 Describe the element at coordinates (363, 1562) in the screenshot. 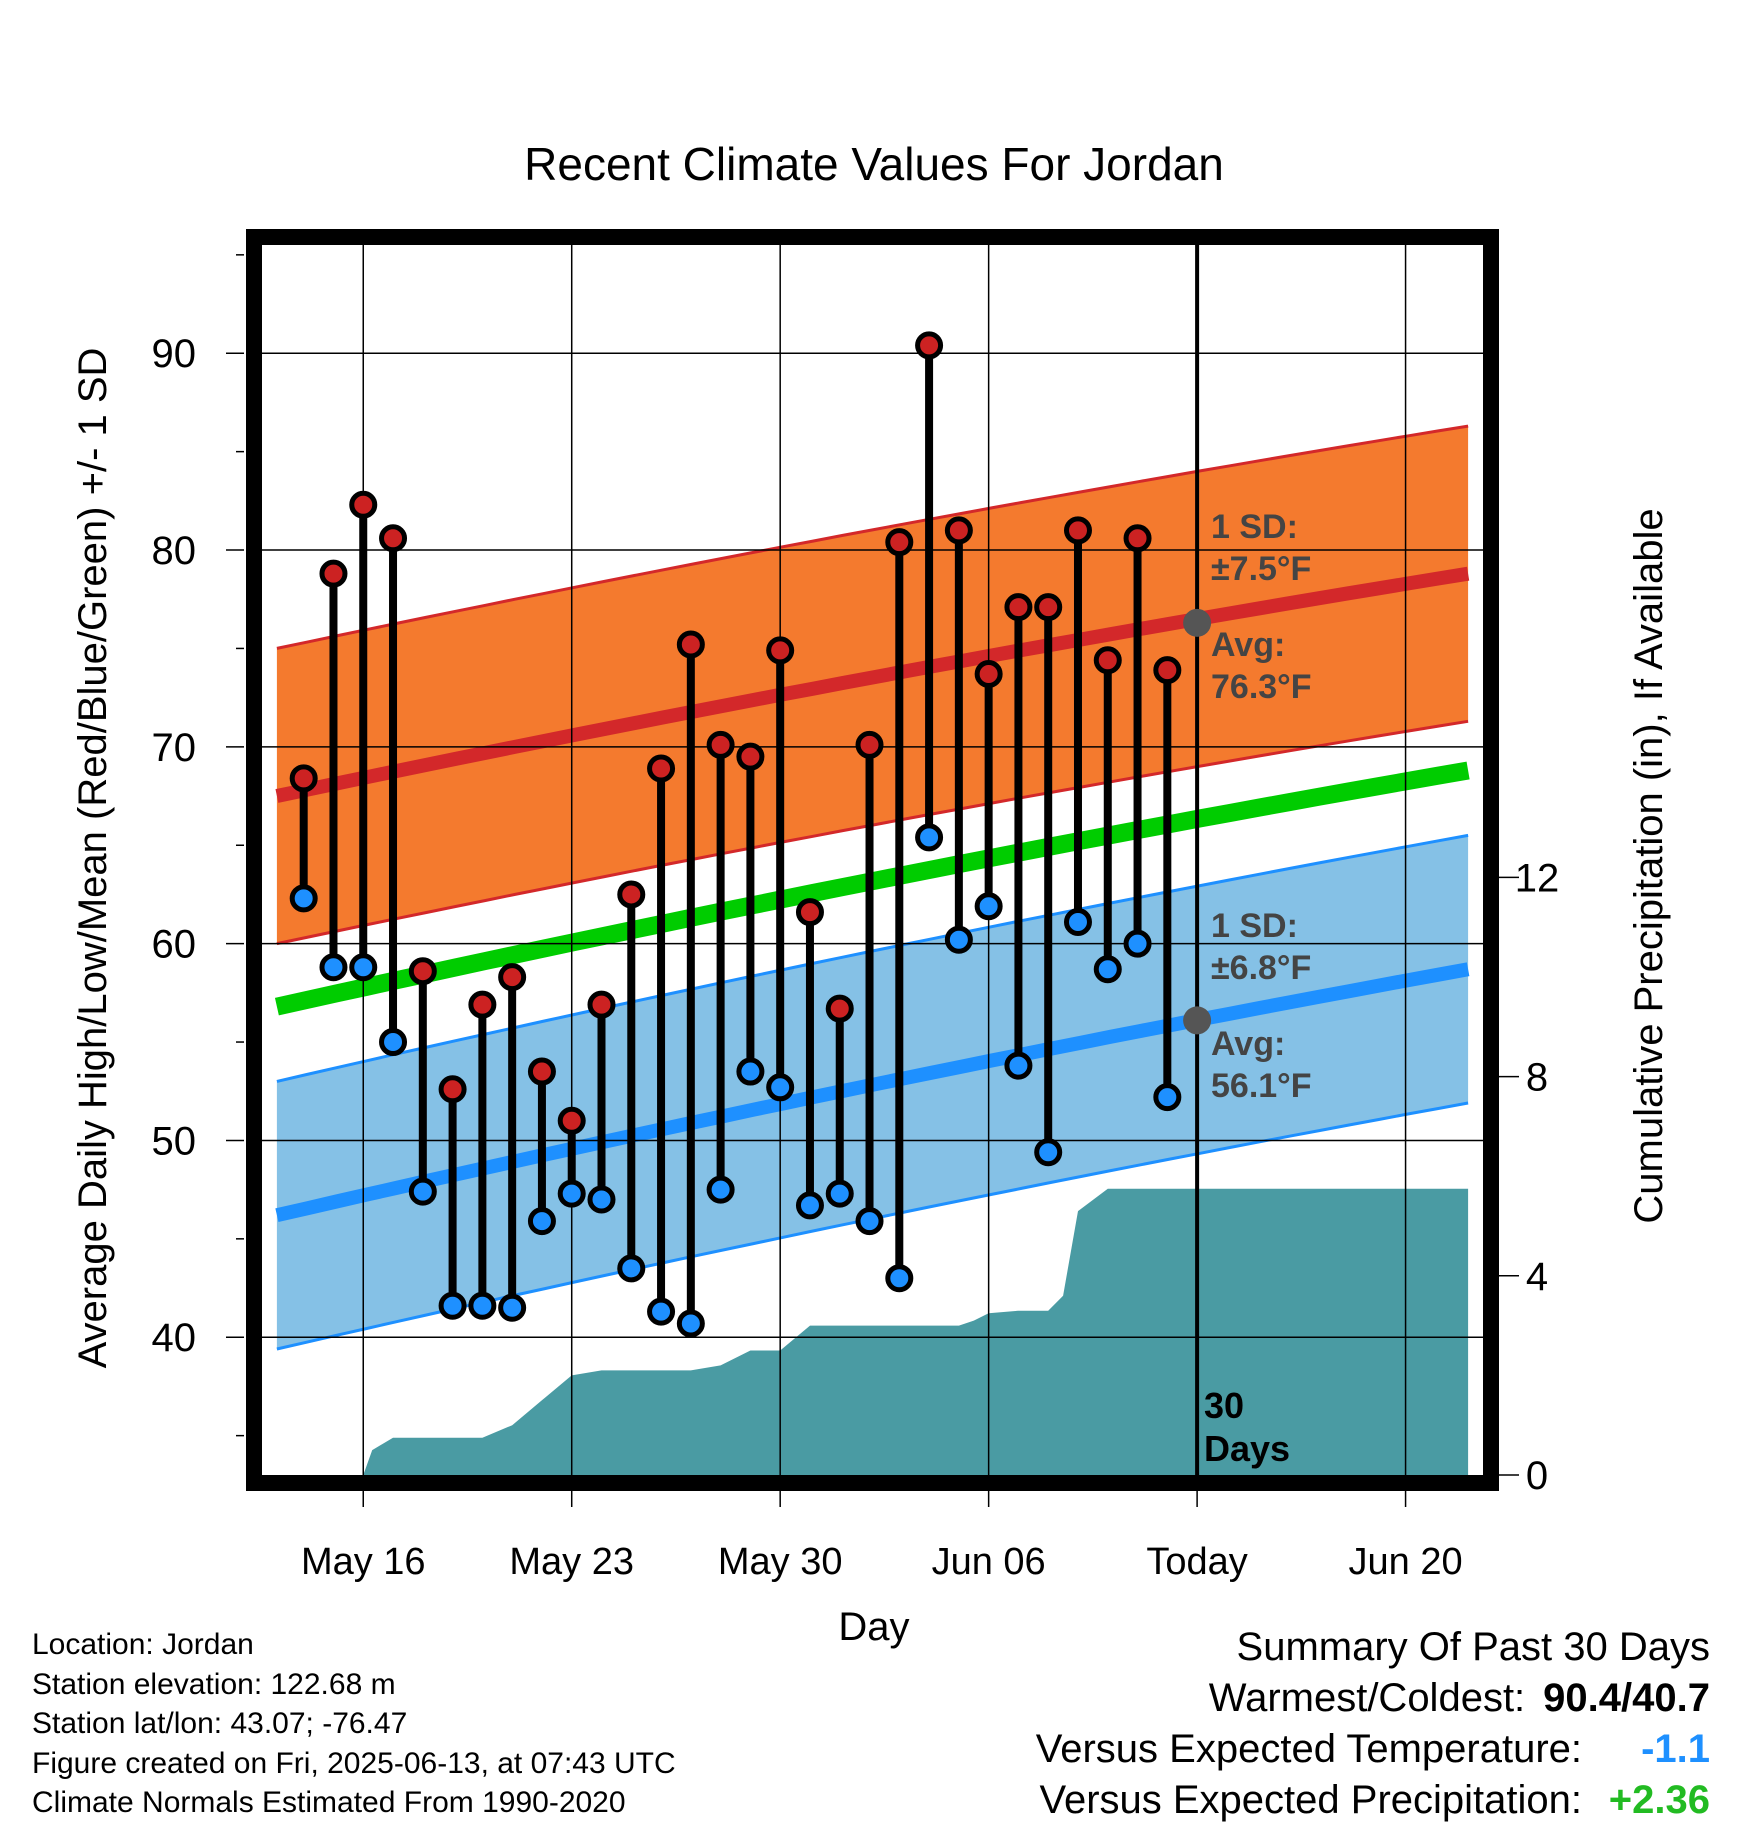

I see `x-tick-label: May 16` at that location.